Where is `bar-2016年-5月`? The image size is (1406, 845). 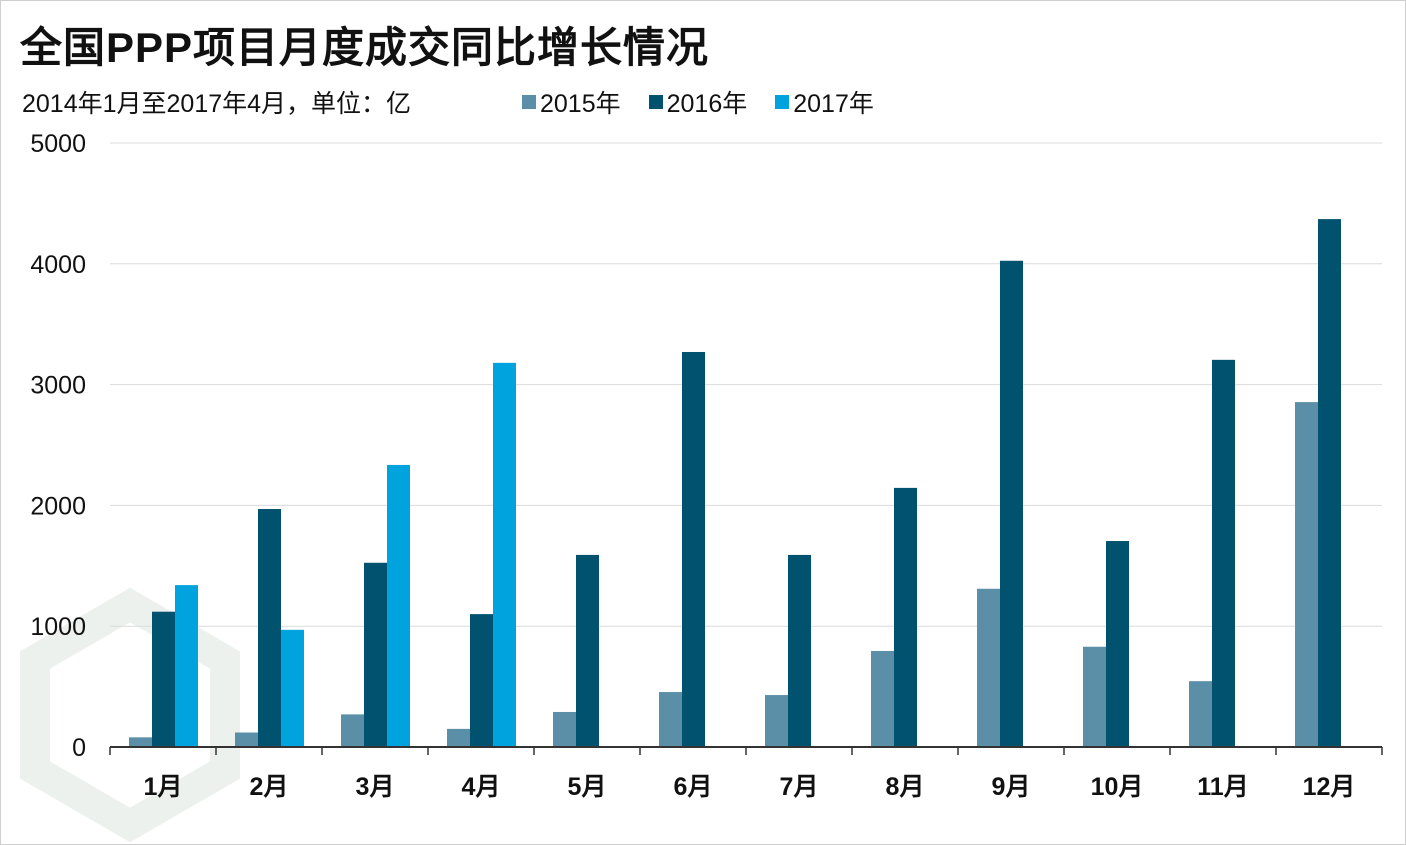 bar-2016年-5月 is located at coordinates (587, 650).